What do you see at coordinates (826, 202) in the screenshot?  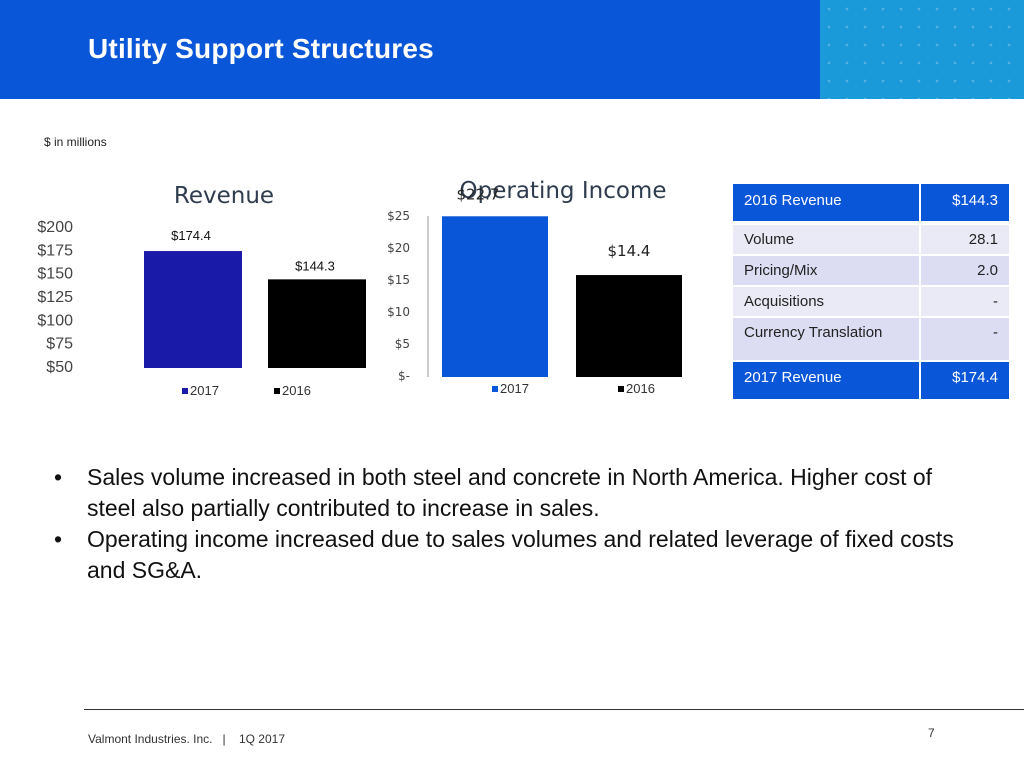 I see `bridge-start-label: 2016 Revenue` at bounding box center [826, 202].